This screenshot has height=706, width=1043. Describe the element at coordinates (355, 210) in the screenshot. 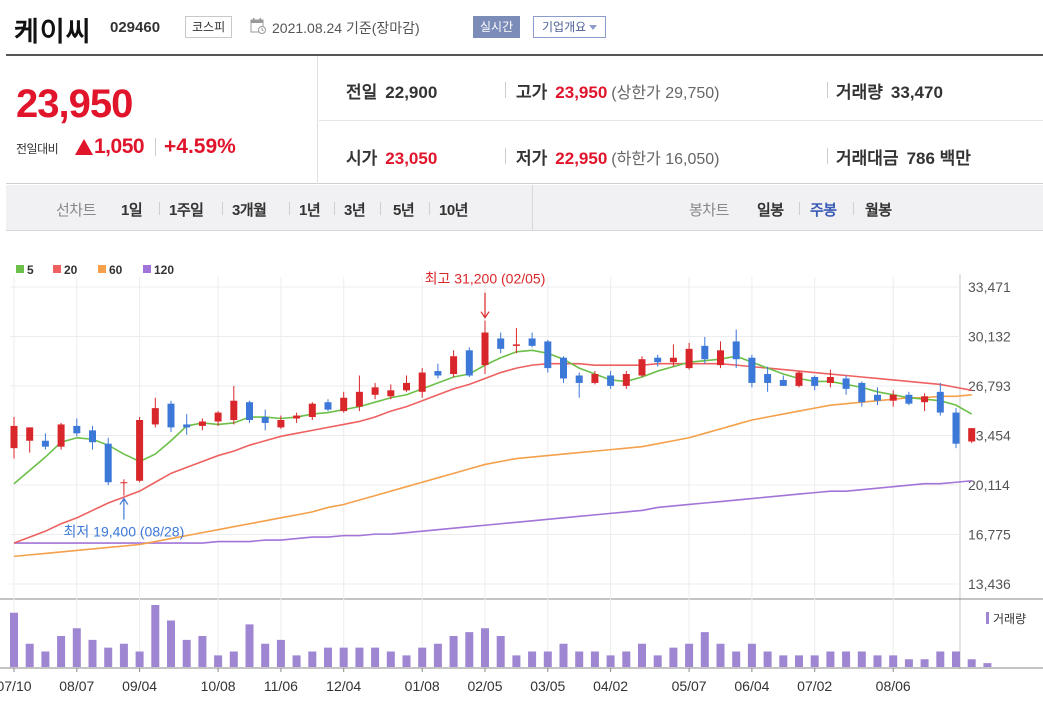

I see `tab-3y: 3년` at that location.